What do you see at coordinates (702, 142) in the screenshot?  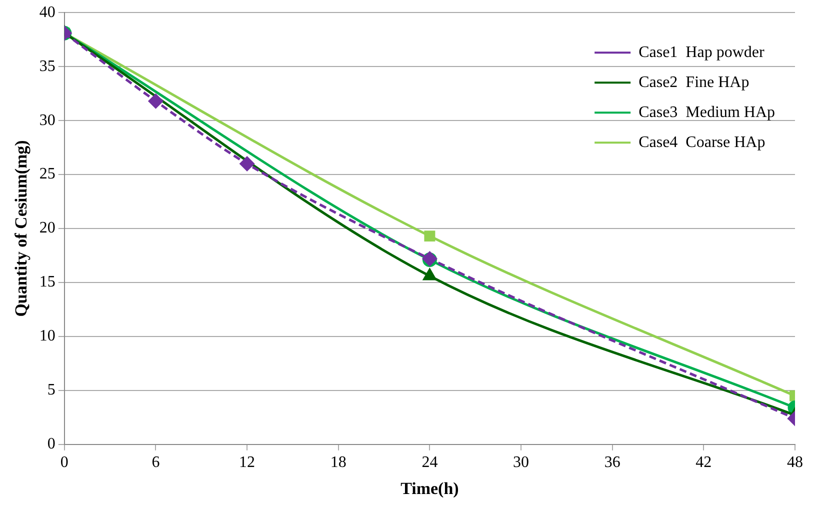 I see `legend-label: Case4 Coarse HAp` at bounding box center [702, 142].